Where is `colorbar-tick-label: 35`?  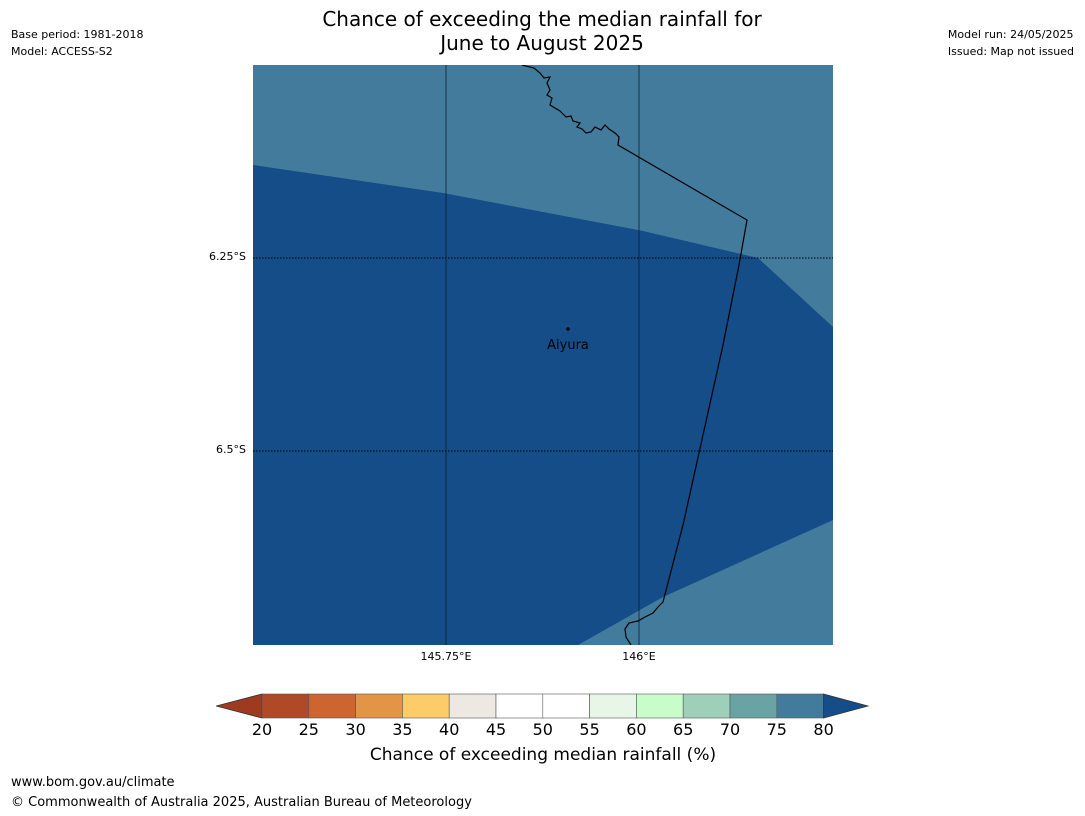 colorbar-tick-label: 35 is located at coordinates (402, 729).